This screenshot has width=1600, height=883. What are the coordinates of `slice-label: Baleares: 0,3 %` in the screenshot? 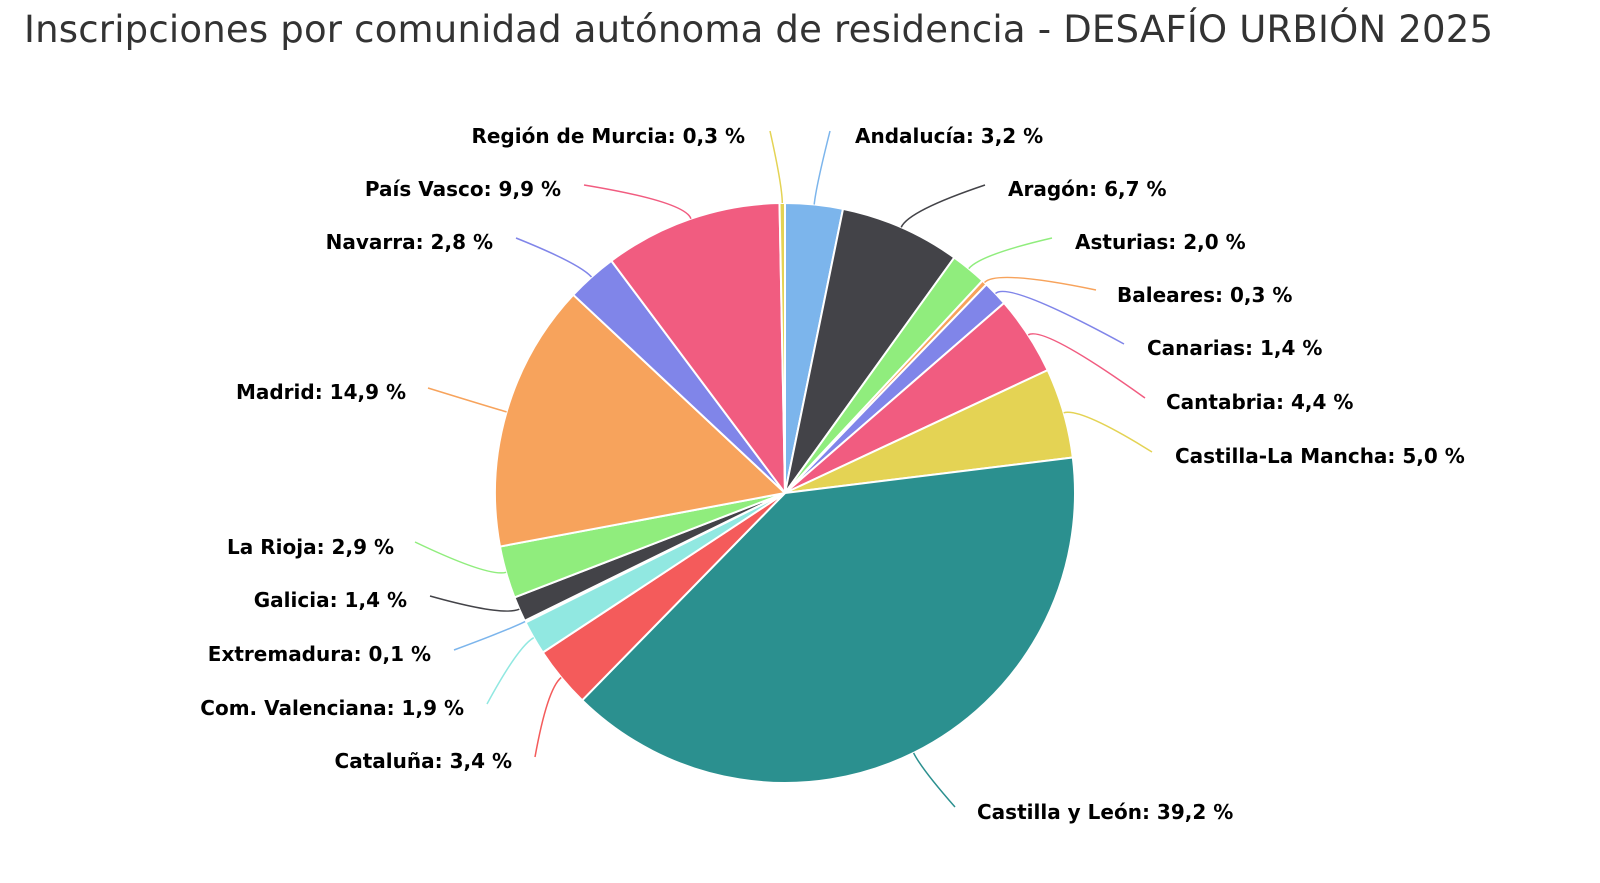 It's located at (1204, 295).